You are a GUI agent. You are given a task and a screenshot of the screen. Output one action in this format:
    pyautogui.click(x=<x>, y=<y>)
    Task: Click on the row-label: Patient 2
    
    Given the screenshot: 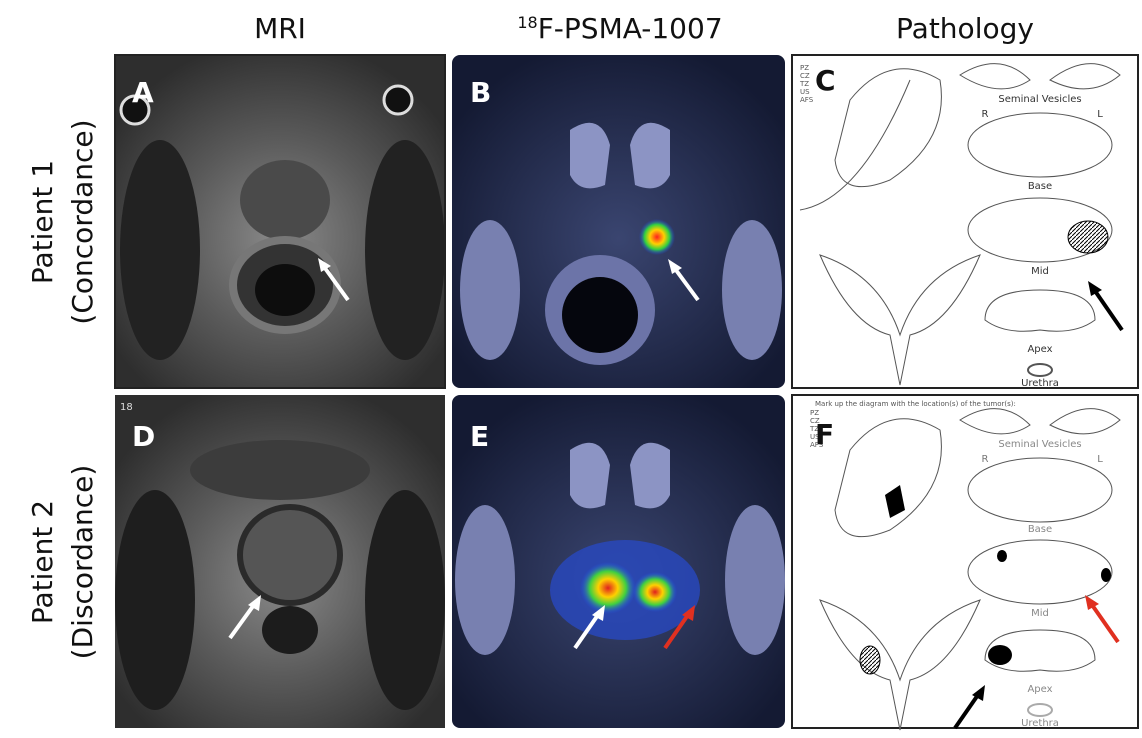 What is the action you would take?
    pyautogui.click(x=42, y=562)
    